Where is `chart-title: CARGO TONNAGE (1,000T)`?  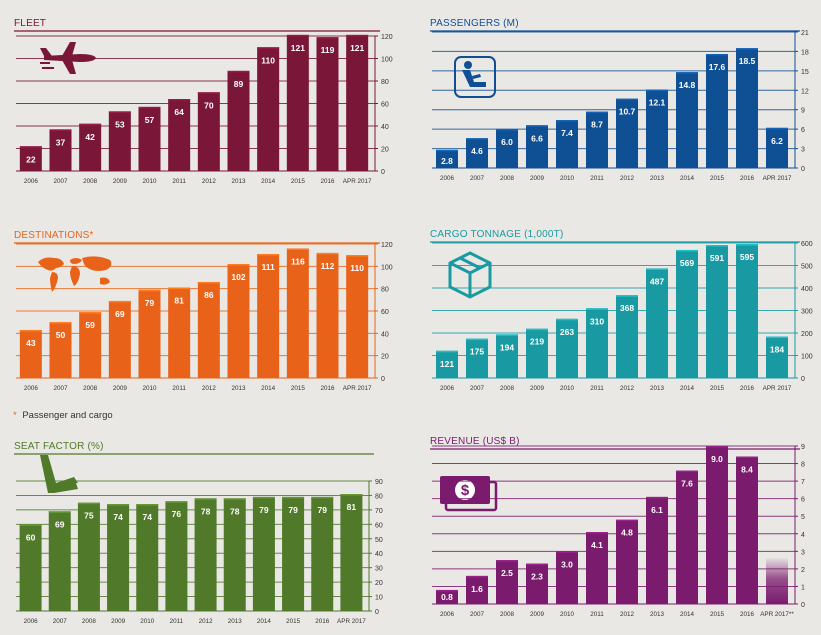 chart-title: CARGO TONNAGE (1,000T) is located at coordinates (497, 234).